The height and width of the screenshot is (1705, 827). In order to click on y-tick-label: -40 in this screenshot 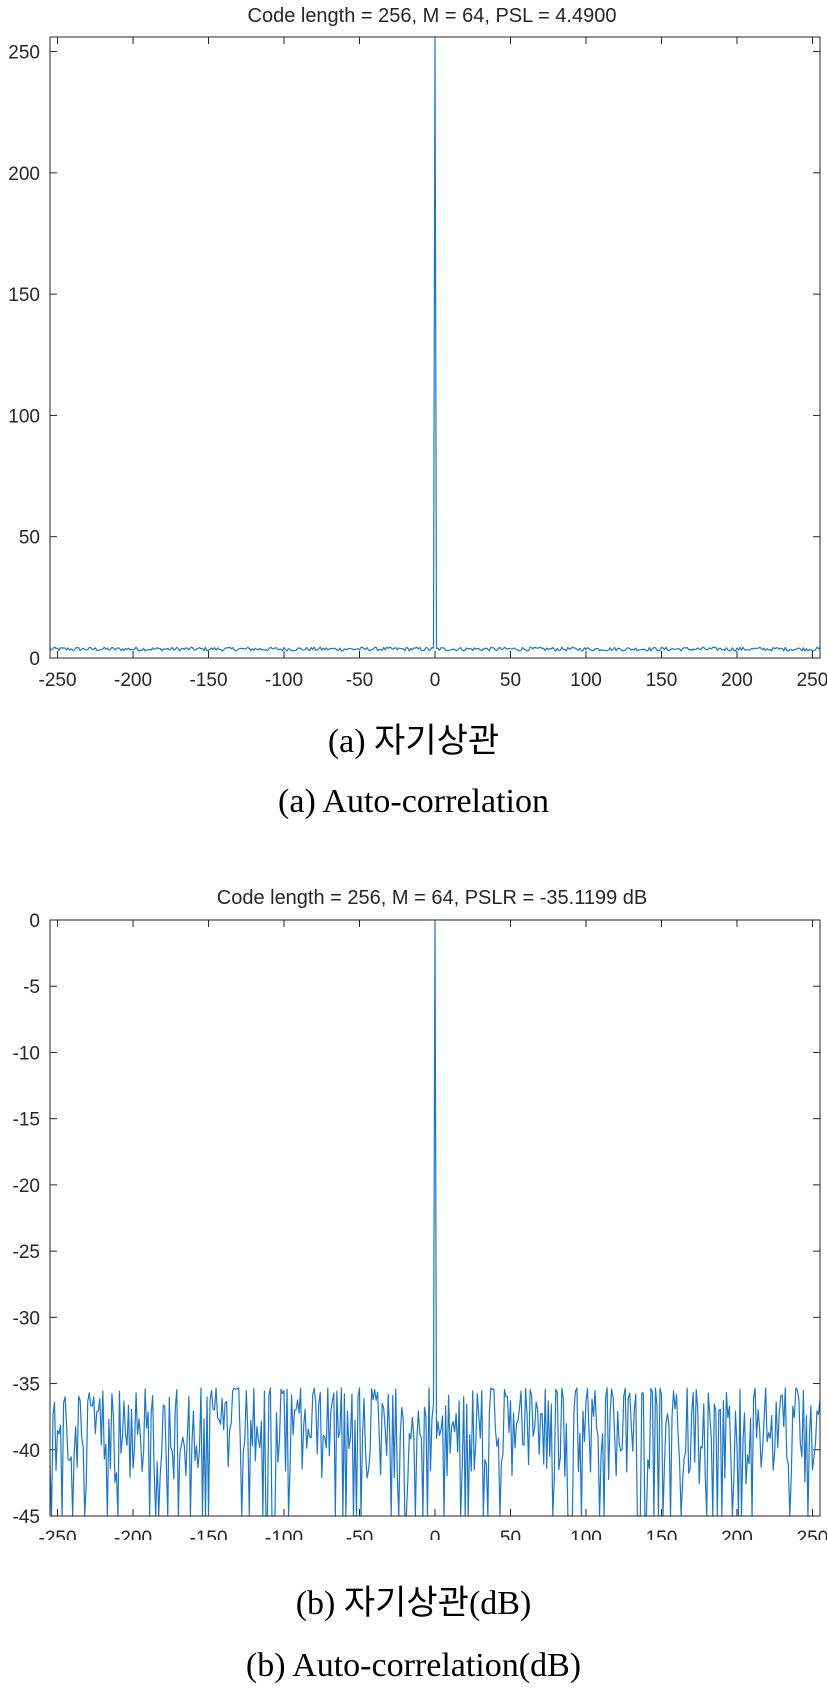, I will do `click(26, 1451)`.